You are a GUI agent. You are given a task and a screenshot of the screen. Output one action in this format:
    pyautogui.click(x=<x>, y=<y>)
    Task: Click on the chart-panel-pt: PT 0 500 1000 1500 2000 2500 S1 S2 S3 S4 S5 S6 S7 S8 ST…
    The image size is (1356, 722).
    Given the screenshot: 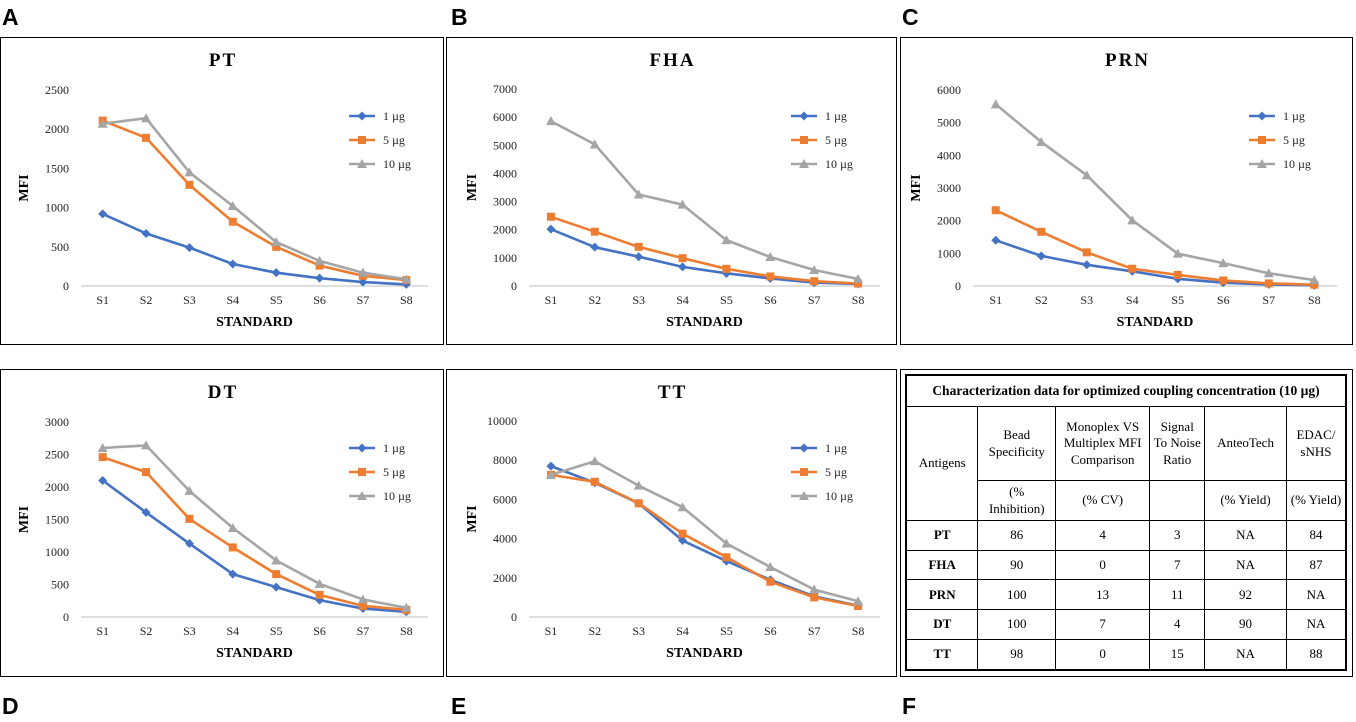 What is the action you would take?
    pyautogui.click(x=222, y=191)
    